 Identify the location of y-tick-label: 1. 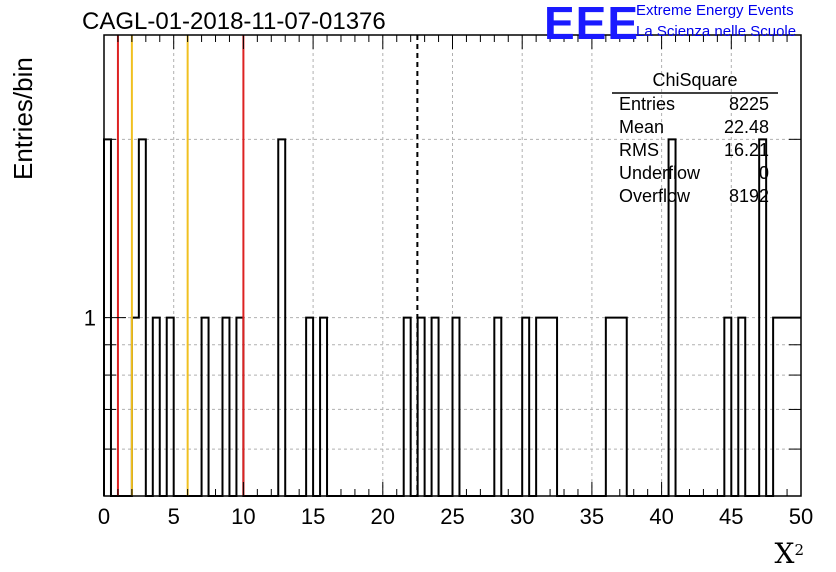
(90, 318).